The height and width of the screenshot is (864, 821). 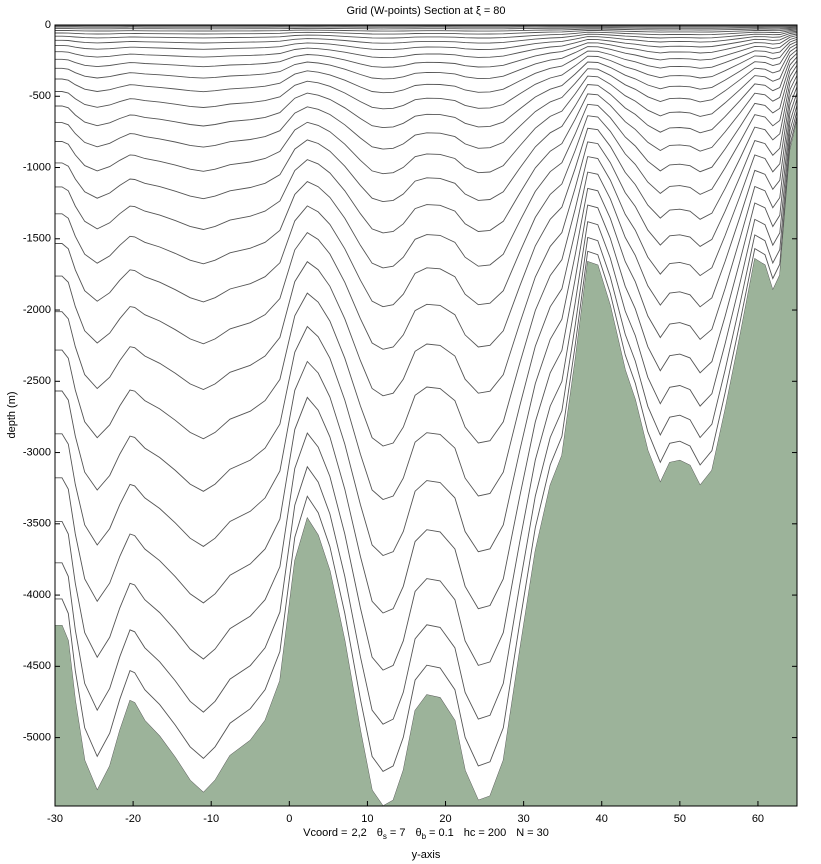 What do you see at coordinates (445, 833) in the screenshot?
I see `annotation-value: 0.1` at bounding box center [445, 833].